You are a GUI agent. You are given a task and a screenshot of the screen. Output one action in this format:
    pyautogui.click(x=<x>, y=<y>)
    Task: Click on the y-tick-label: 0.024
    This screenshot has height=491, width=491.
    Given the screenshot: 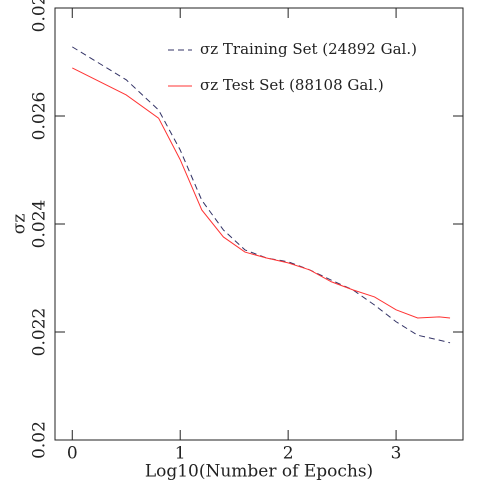 What is the action you would take?
    pyautogui.click(x=40, y=224)
    